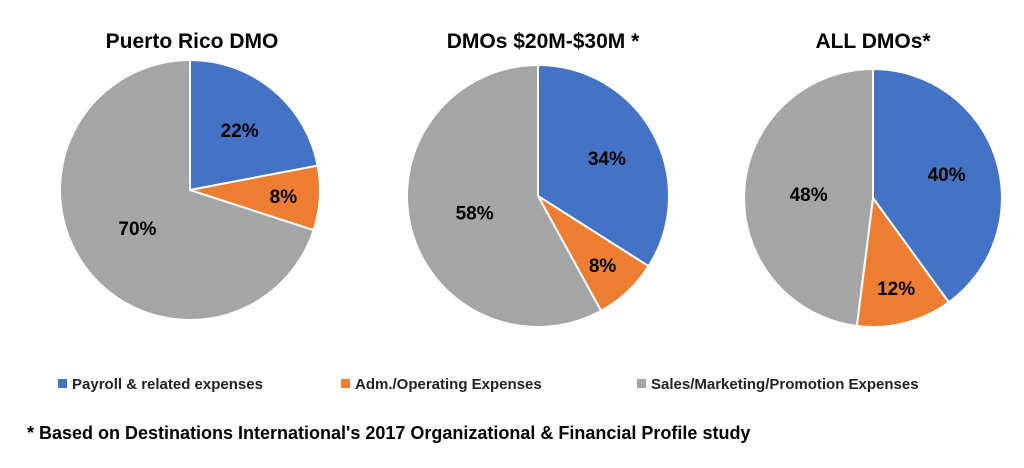 The width and height of the screenshot is (1024, 468). Describe the element at coordinates (448, 384) in the screenshot. I see `legend-label: Adm./Operating Expenses` at that location.